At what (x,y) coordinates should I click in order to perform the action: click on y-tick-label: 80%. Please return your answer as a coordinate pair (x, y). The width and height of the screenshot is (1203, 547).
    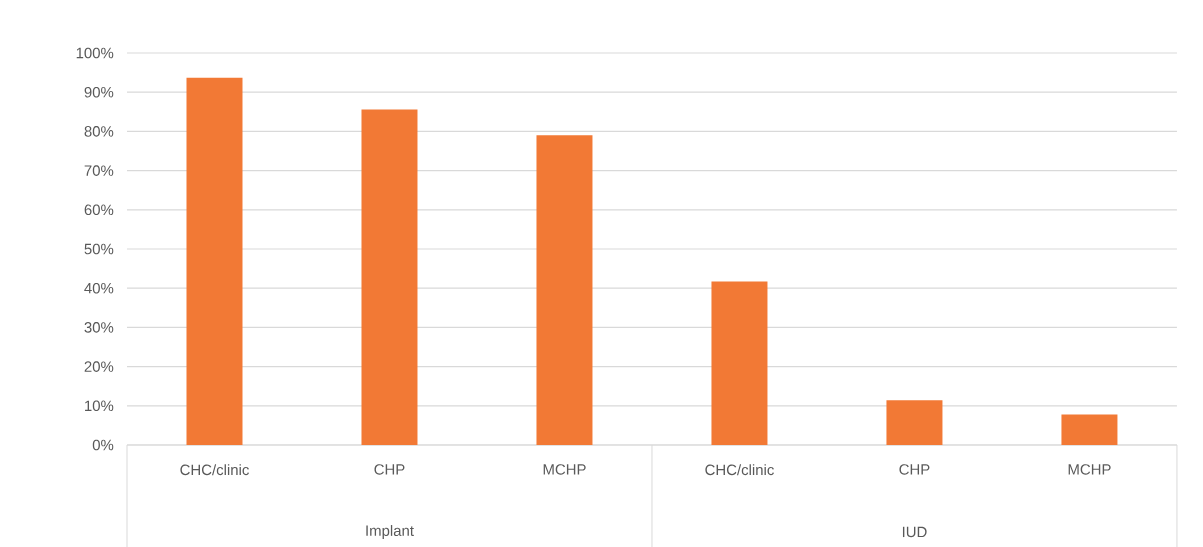
    Looking at the image, I should click on (99, 131).